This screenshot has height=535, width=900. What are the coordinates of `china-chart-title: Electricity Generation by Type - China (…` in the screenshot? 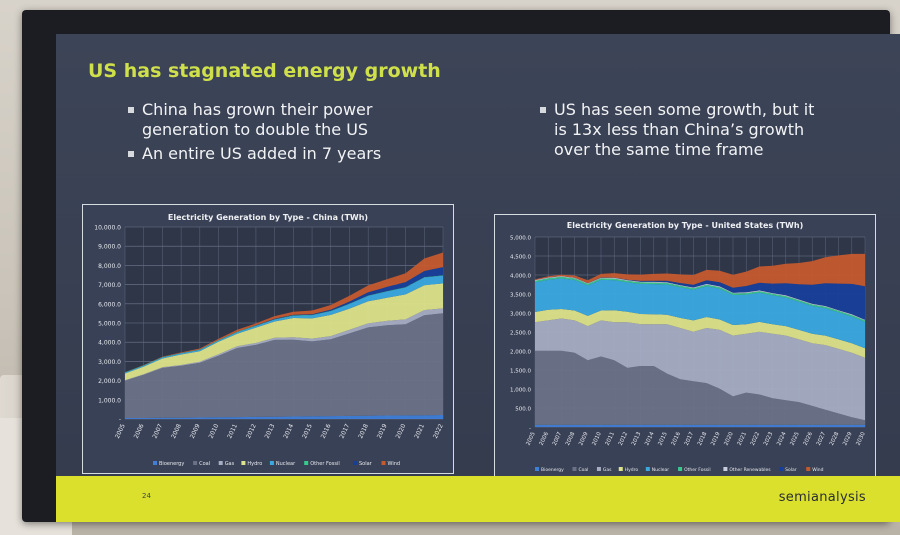 It's located at (268, 217).